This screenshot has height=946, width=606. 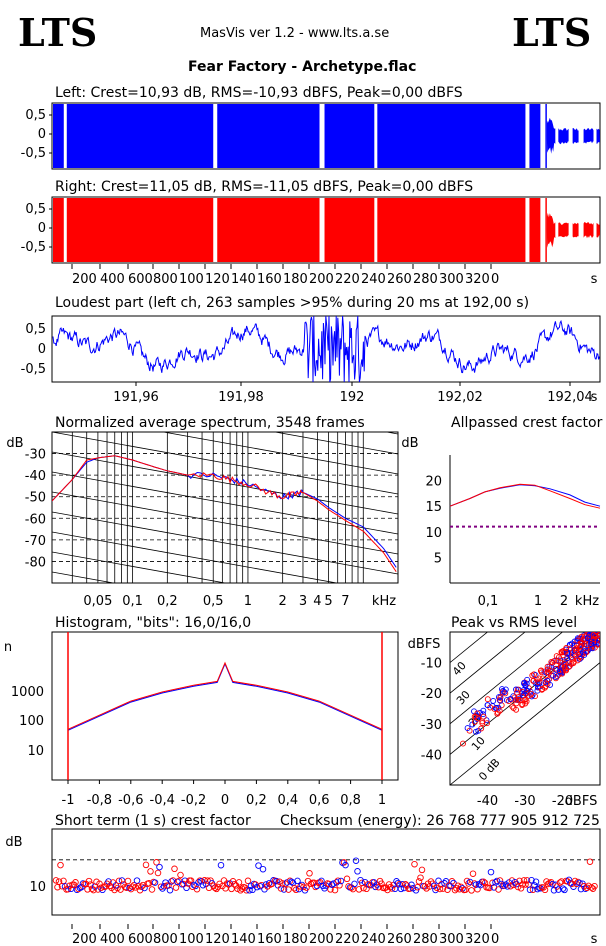 I want to click on spectrum-xtick: 0,1, so click(x=132, y=601).